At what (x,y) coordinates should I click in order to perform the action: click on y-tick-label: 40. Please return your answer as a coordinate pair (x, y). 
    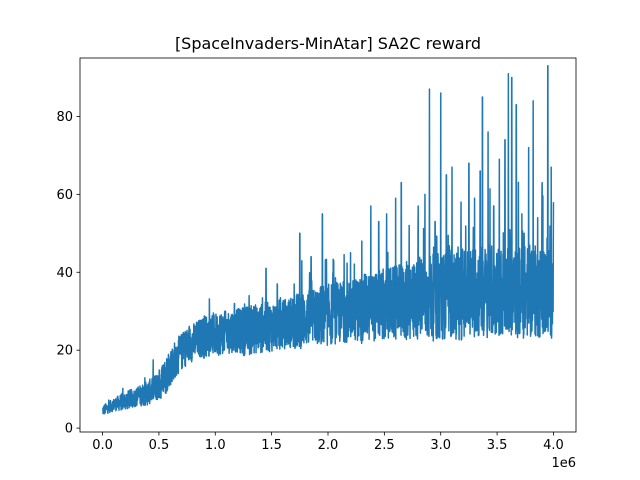
    Looking at the image, I should click on (64, 273).